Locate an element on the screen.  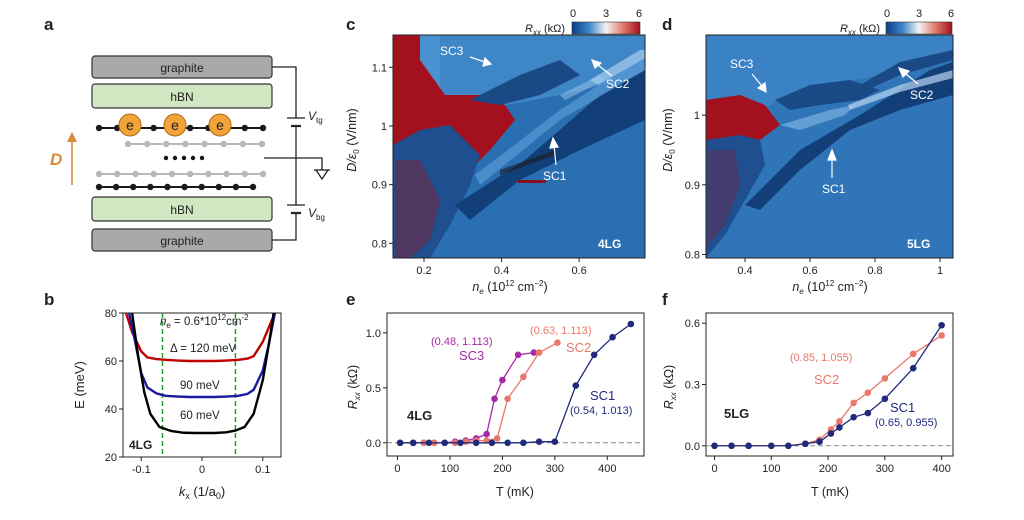
y-axis-title-e: Rxx (kΩ) is located at coordinates (354, 387).